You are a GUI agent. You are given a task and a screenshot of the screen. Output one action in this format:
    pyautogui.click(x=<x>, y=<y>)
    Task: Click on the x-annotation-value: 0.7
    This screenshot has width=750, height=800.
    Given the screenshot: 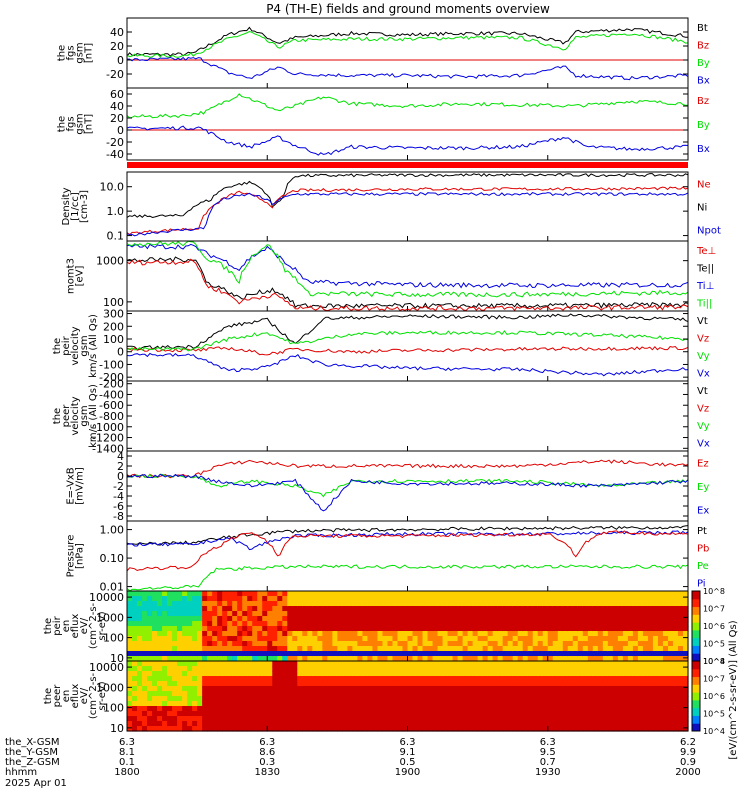 What is the action you would take?
    pyautogui.click(x=548, y=762)
    